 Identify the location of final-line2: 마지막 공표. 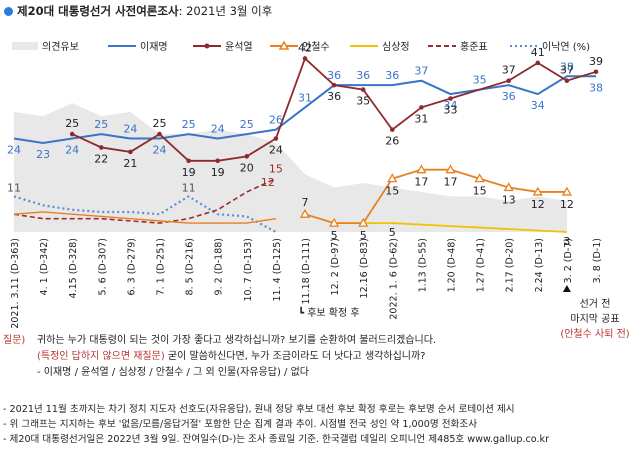
(595, 319).